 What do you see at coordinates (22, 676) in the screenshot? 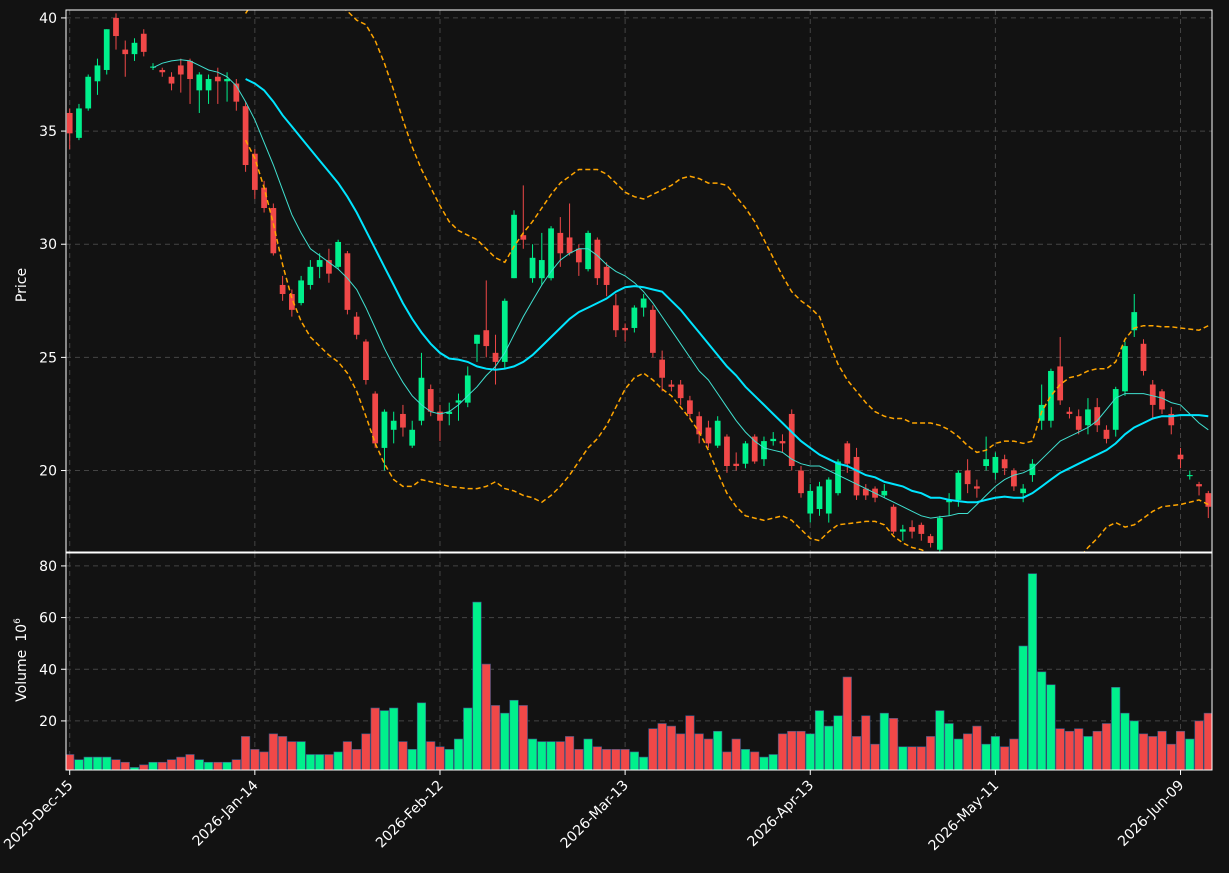
I see `volume-label: Volume` at bounding box center [22, 676].